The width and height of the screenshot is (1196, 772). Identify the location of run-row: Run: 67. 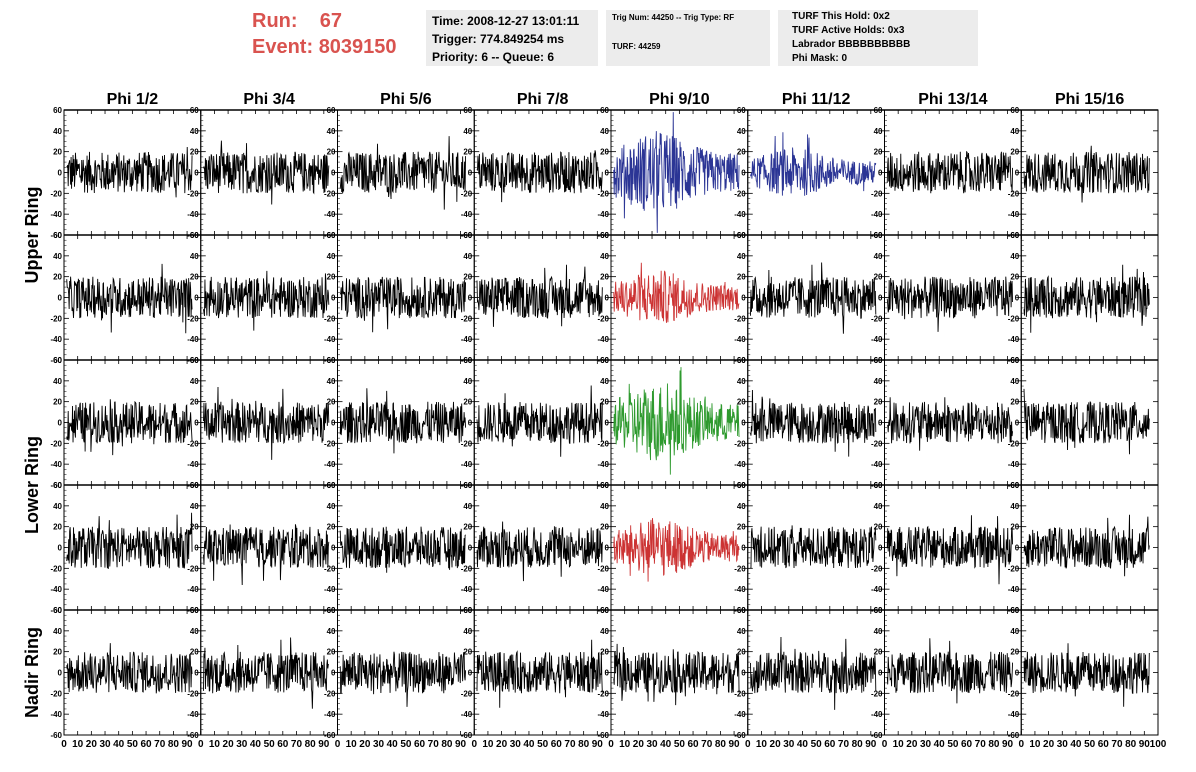
(324, 21).